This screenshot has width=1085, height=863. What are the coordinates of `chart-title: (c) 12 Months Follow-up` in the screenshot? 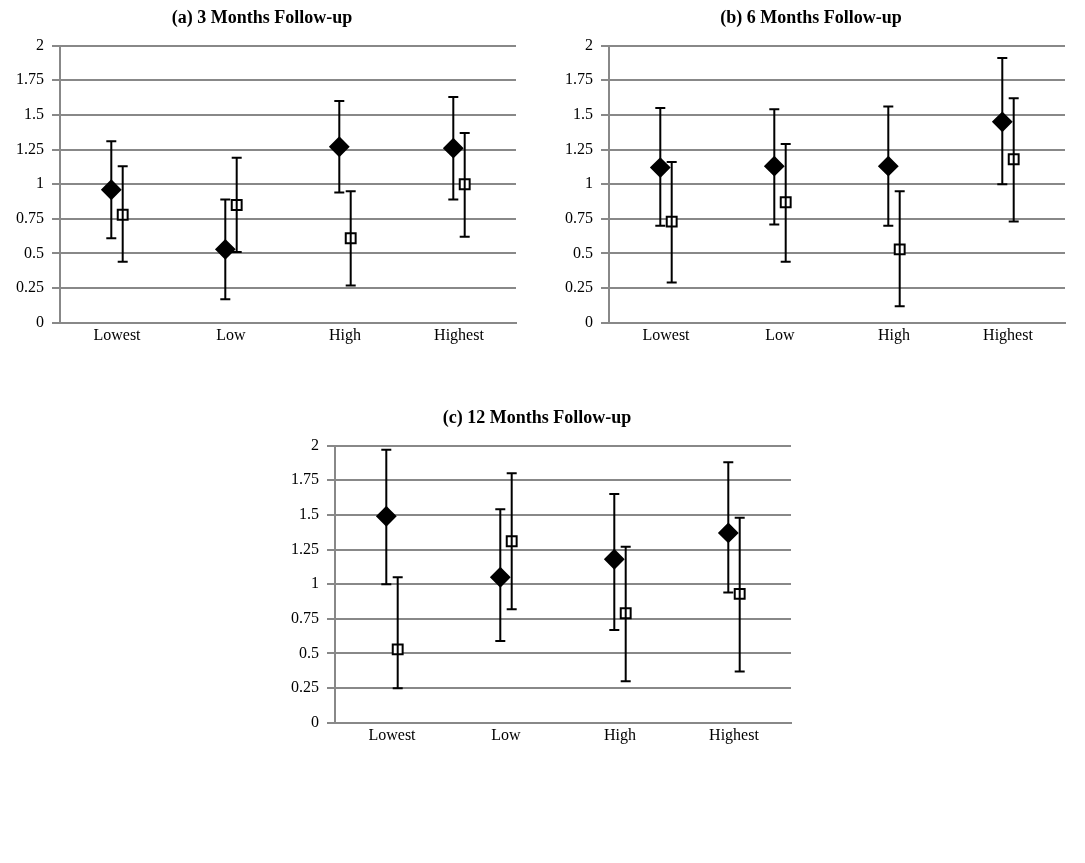 It's located at (536, 418).